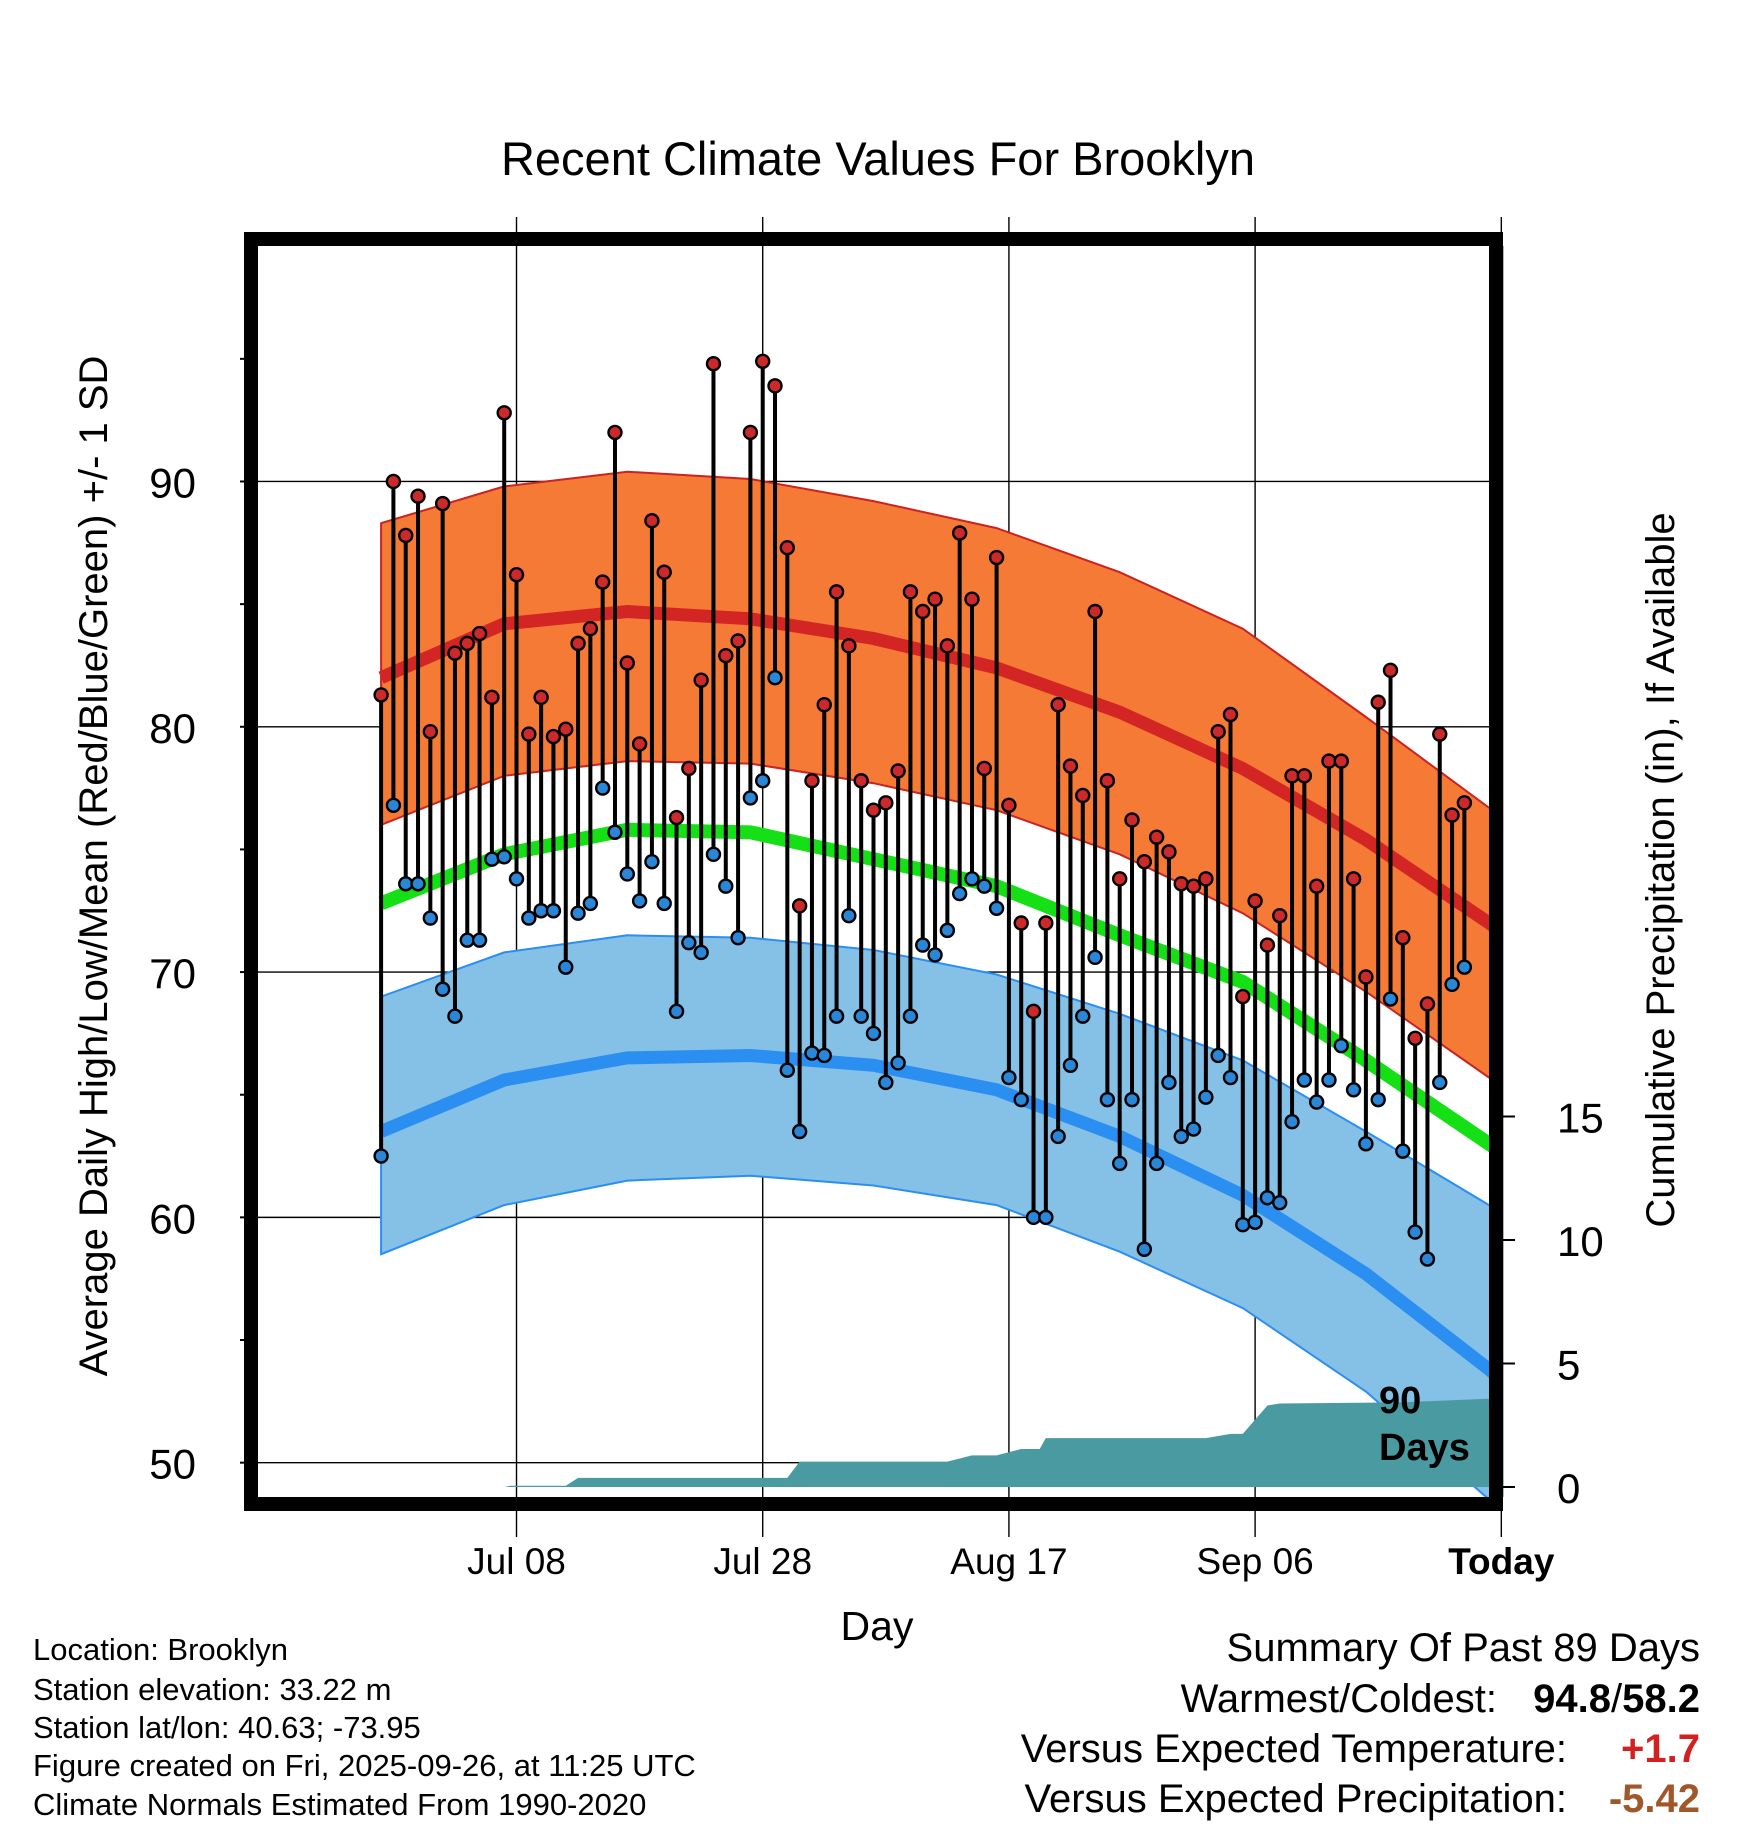 The image size is (1748, 1833). What do you see at coordinates (172, 973) in the screenshot?
I see `y-tick-label: 70` at bounding box center [172, 973].